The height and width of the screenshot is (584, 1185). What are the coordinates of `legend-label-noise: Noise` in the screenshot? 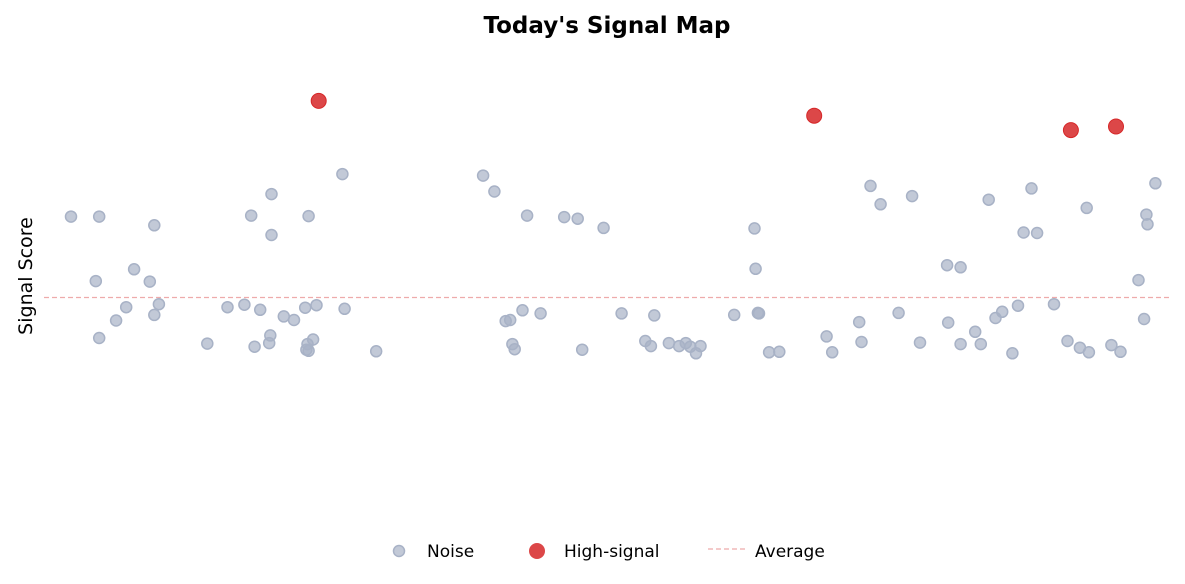 It's located at (450, 552).